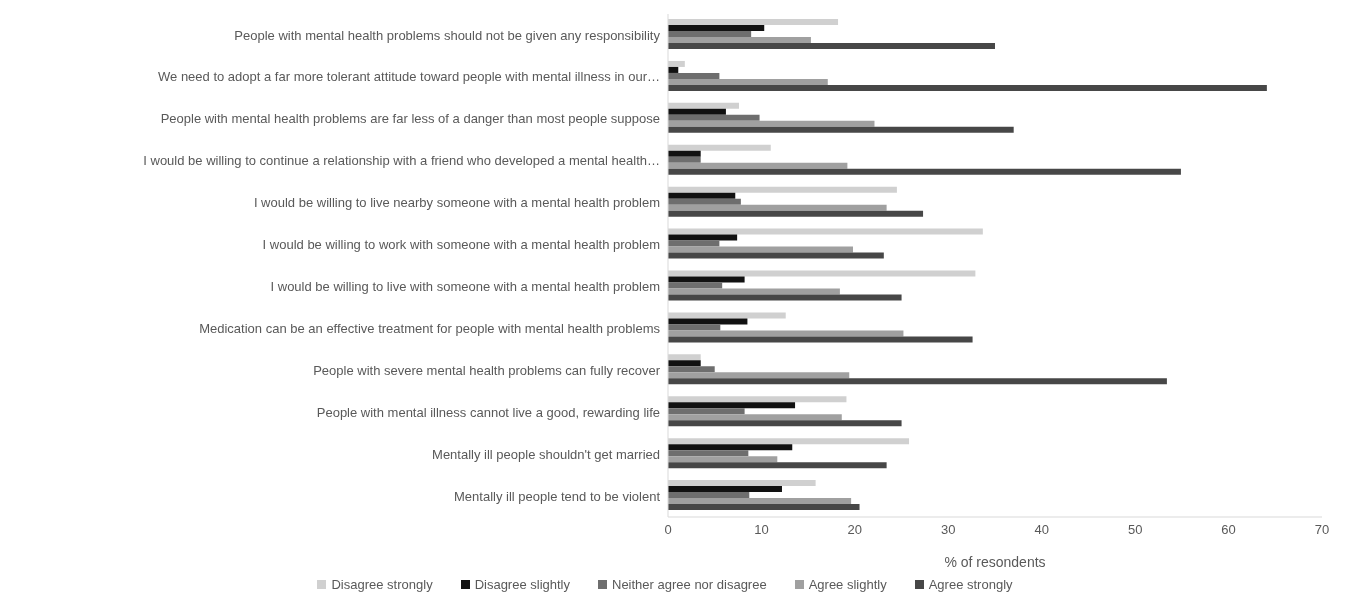 Image resolution: width=1354 pixels, height=604 pixels. Describe the element at coordinates (430, 328) in the screenshot. I see `y-tick-label: Medication can be an effective treatment for people with mental health problems` at that location.